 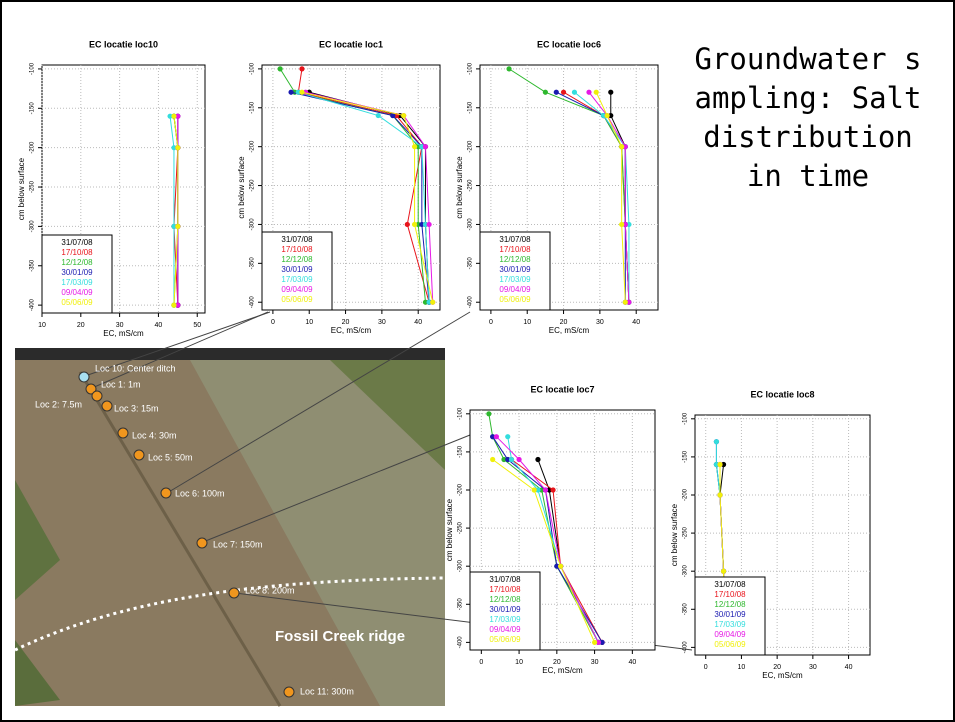 I want to click on map-label: Loc 10: Center ditch, so click(x=135, y=368).